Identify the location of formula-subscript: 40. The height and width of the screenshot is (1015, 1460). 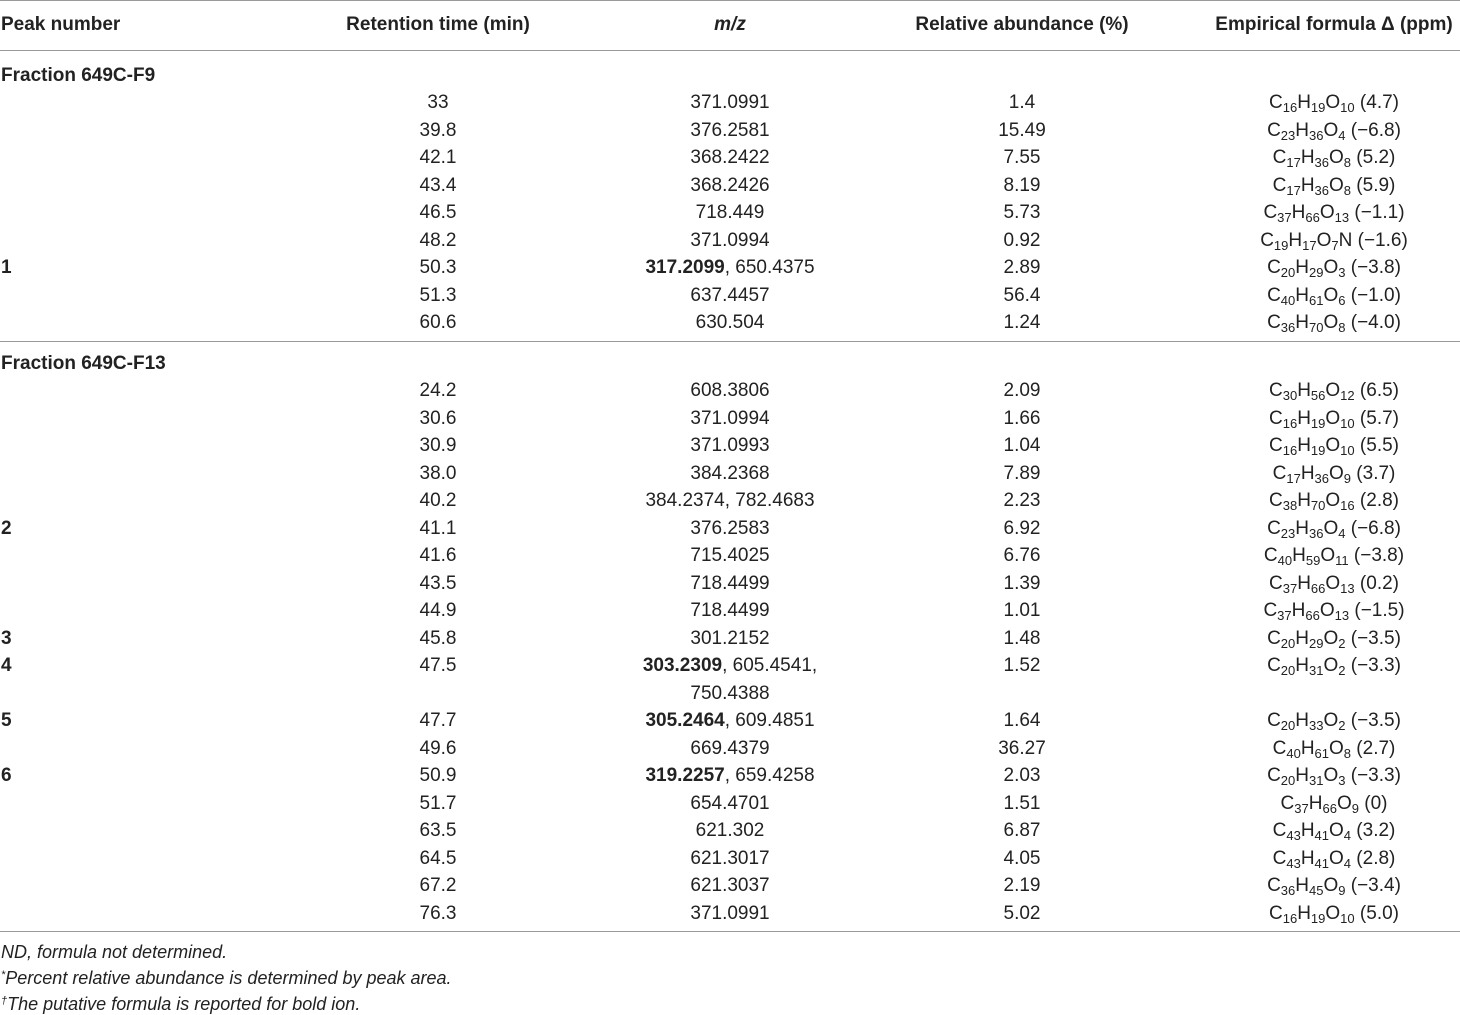
(1293, 753).